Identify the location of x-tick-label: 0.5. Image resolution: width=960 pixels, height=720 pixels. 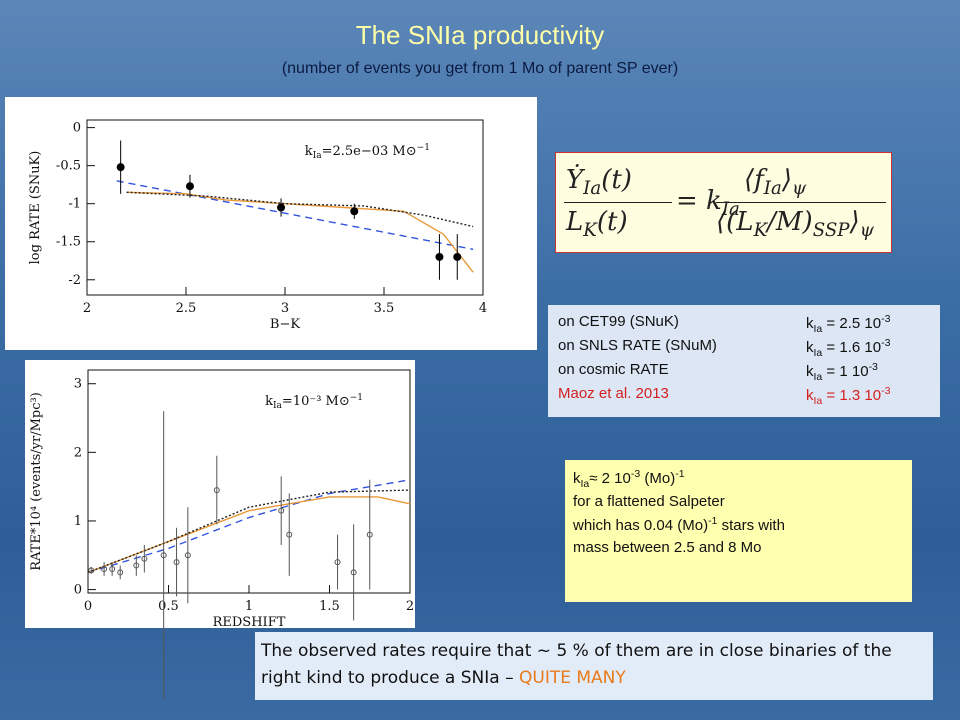
(168, 606).